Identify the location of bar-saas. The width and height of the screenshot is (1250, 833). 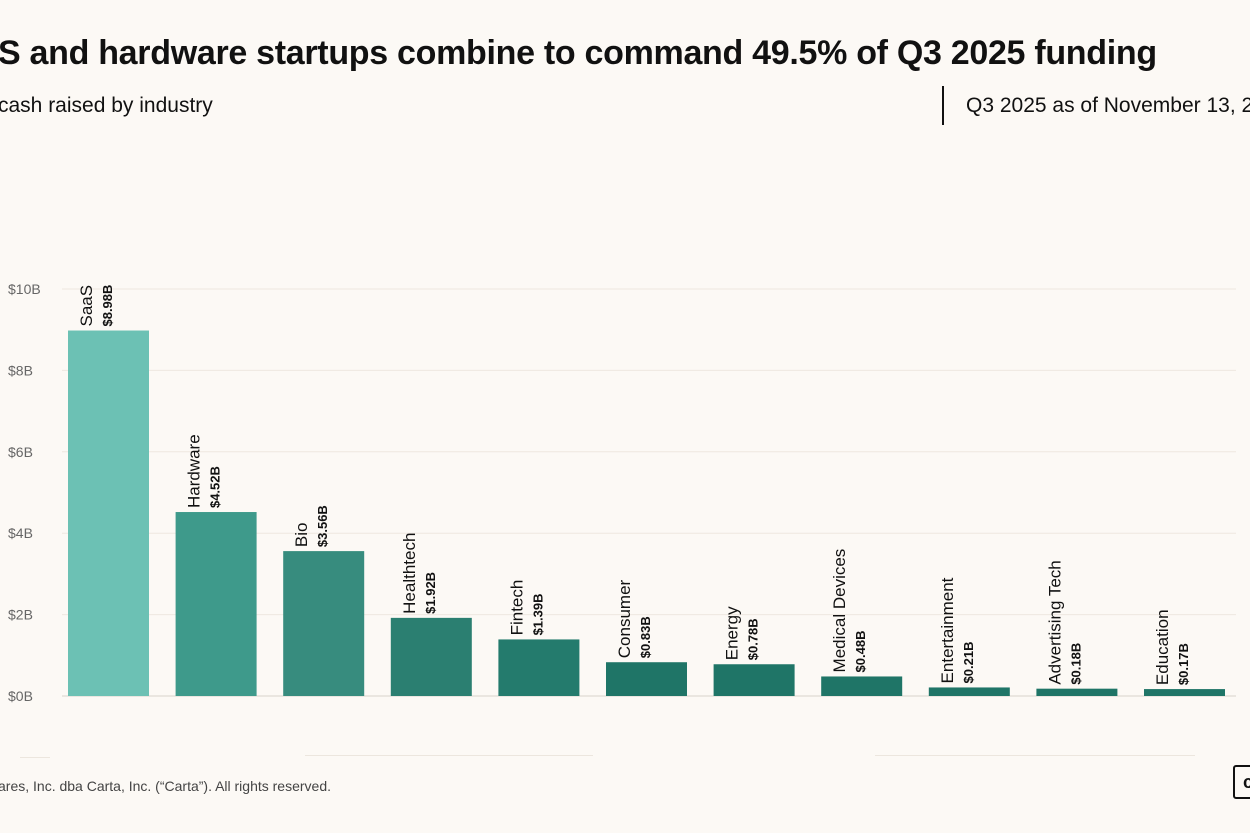
(108, 513).